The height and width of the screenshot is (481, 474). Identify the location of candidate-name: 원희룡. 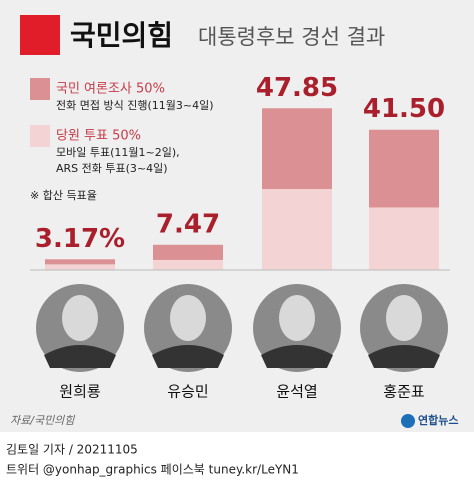
(80, 392).